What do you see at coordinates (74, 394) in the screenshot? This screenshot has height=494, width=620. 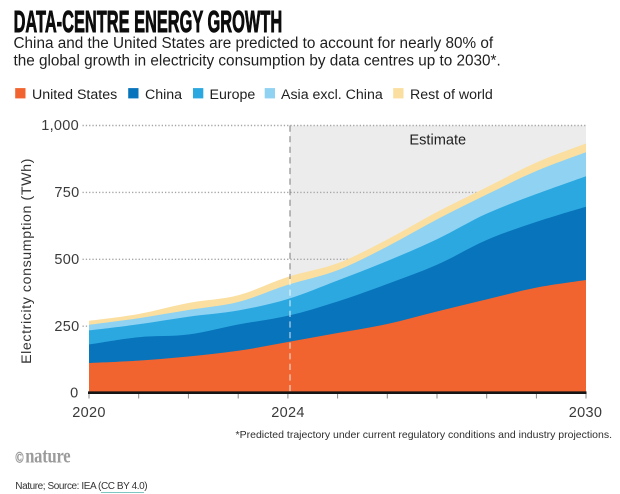 I see `svg-text: 0` at bounding box center [74, 394].